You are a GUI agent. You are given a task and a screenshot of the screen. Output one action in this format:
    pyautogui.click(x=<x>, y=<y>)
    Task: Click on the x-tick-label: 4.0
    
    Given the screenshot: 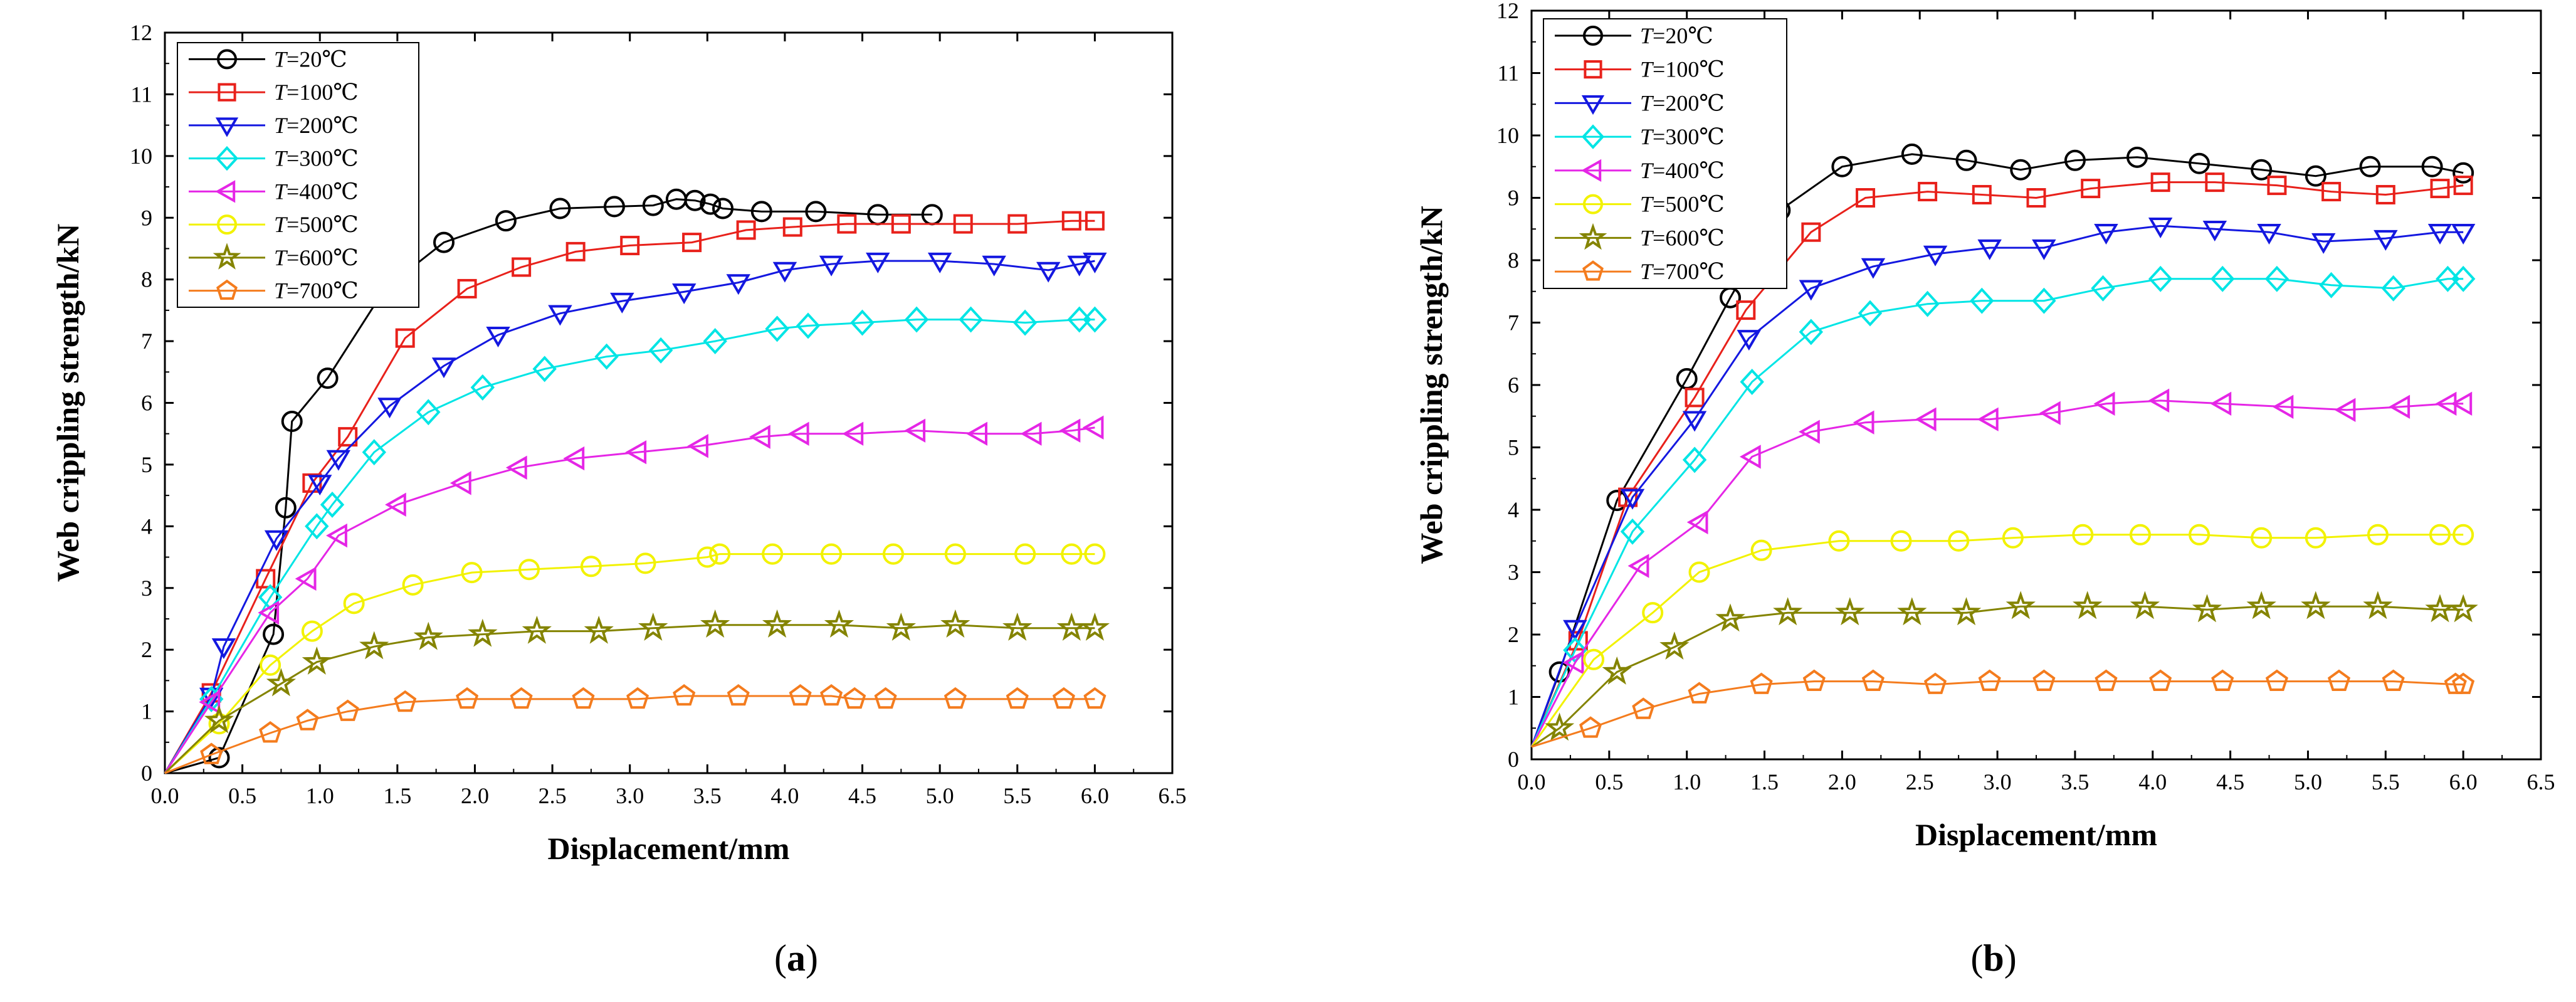 What is the action you would take?
    pyautogui.click(x=2152, y=782)
    